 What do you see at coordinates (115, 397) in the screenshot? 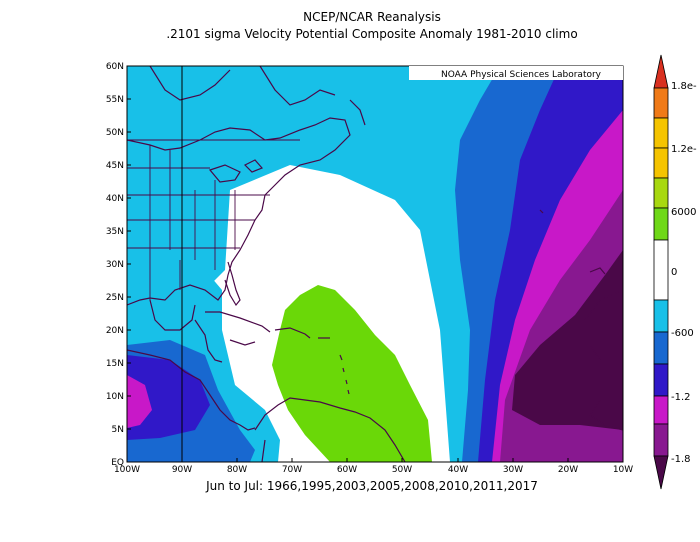
I see `lat-label: 10N` at bounding box center [115, 397].